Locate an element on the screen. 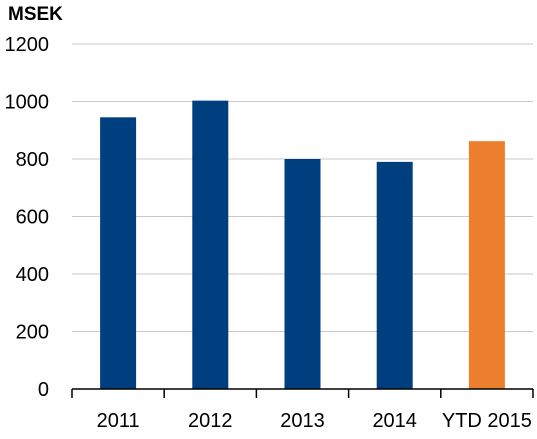 This screenshot has height=439, width=537. x-category-label: 2014 is located at coordinates (394, 421).